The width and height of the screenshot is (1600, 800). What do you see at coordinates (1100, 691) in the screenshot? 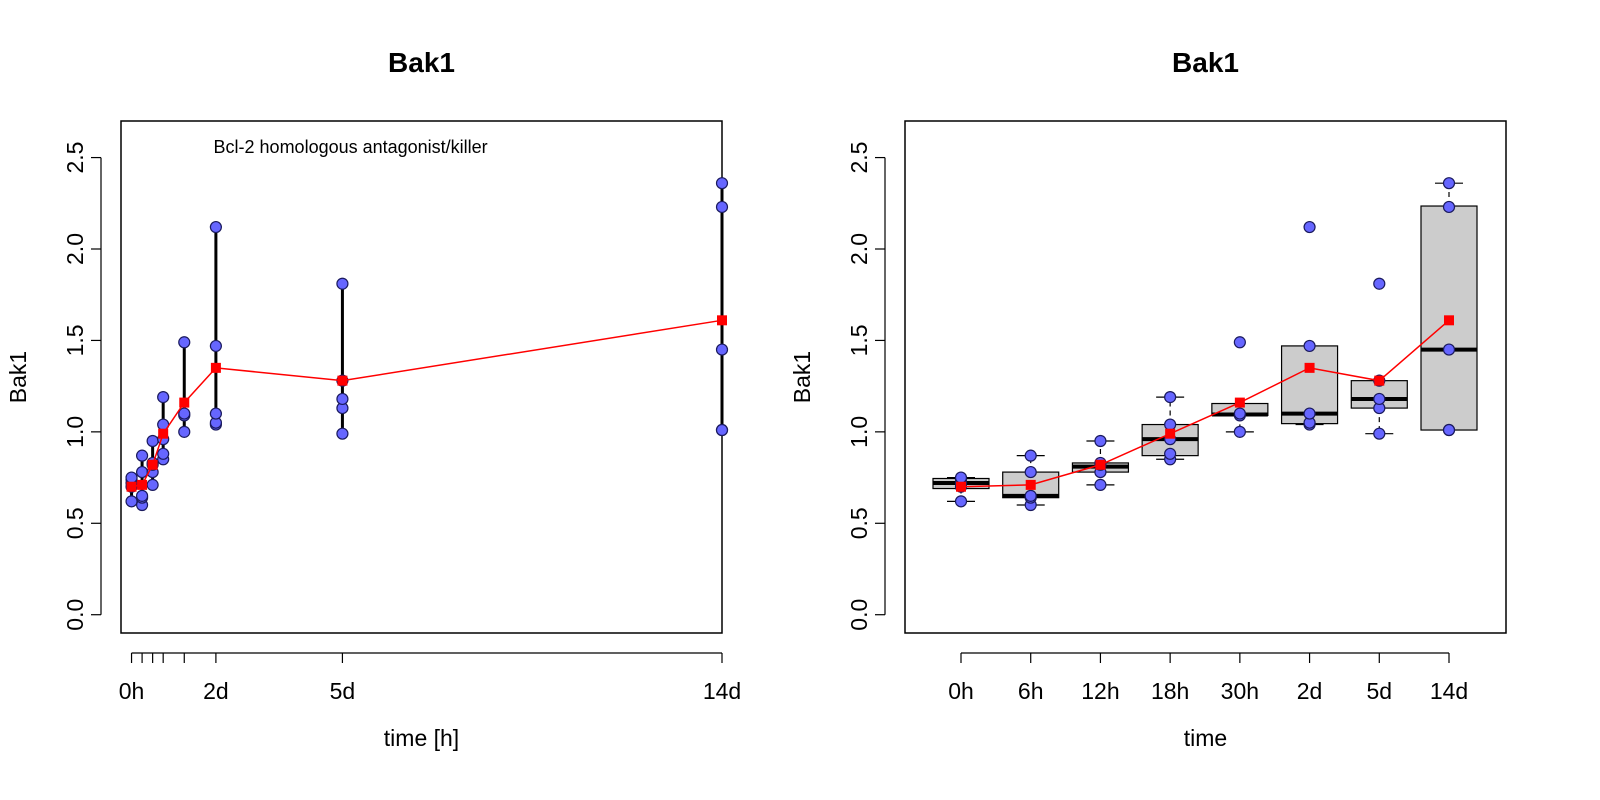
I see `x-tick-label: 12h` at bounding box center [1100, 691].